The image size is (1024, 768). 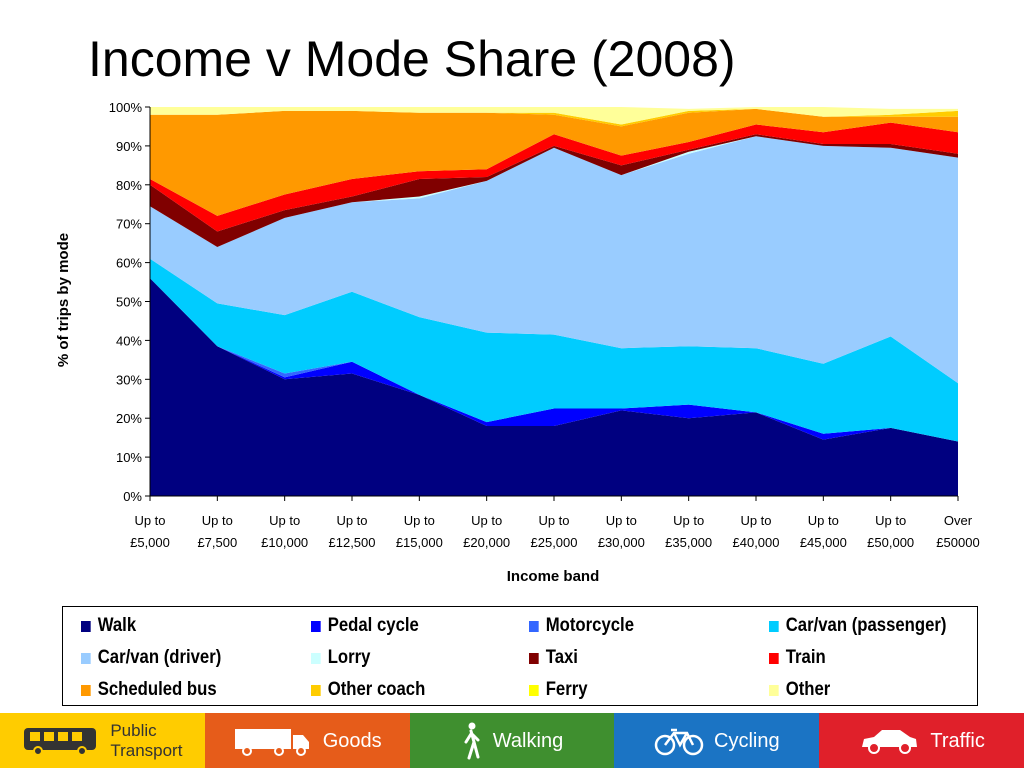 I want to click on x-tick-label: Up to £50,000, so click(x=890, y=531).